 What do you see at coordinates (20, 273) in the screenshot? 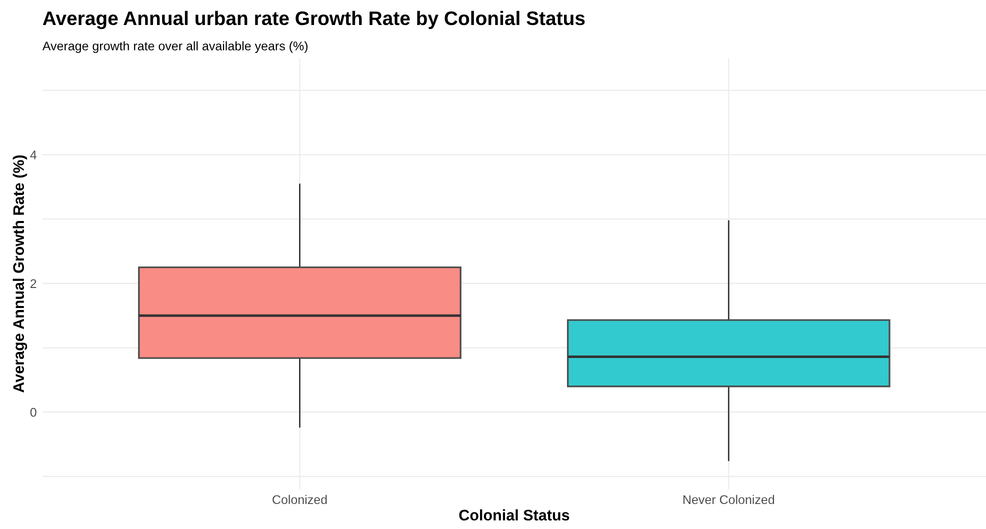
I see `y-axis-title: Average Annual Growth Rate (%)` at bounding box center [20, 273].